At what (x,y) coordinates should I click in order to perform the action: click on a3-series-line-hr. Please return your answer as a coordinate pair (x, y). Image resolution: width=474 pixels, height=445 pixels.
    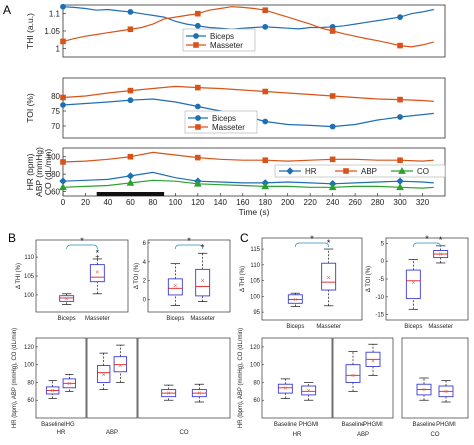
    Looking at the image, I should click on (248, 178).